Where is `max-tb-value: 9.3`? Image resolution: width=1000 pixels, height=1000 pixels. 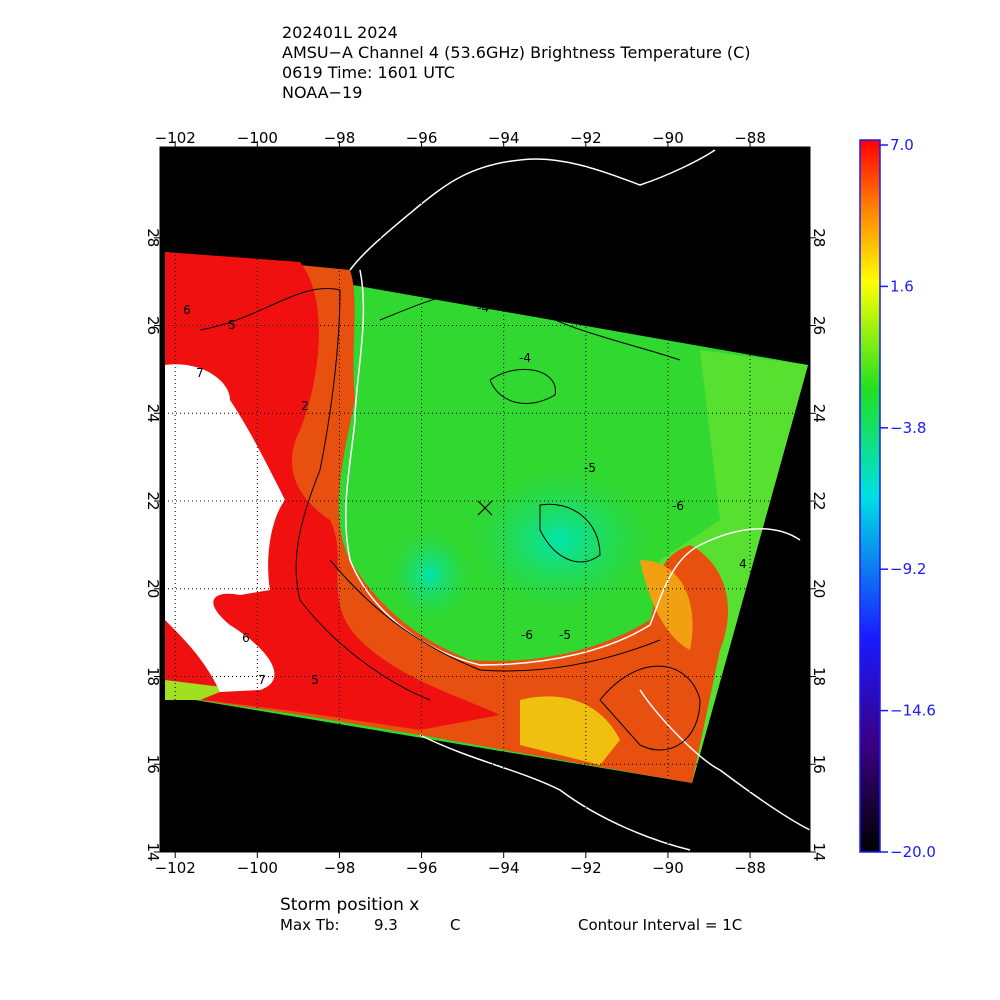 max-tb-value: 9.3 is located at coordinates (386, 925).